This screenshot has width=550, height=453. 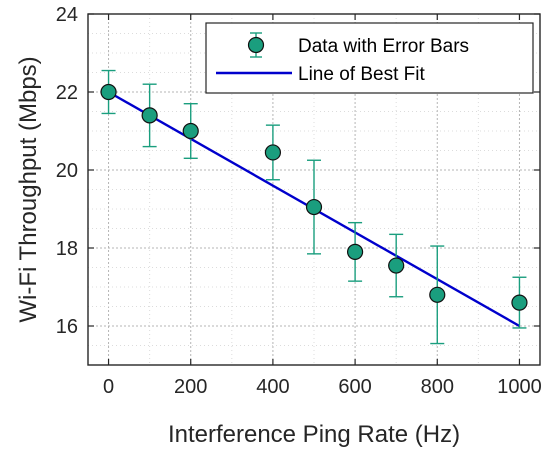 I want to click on x-tick-label: 0, so click(x=108, y=387).